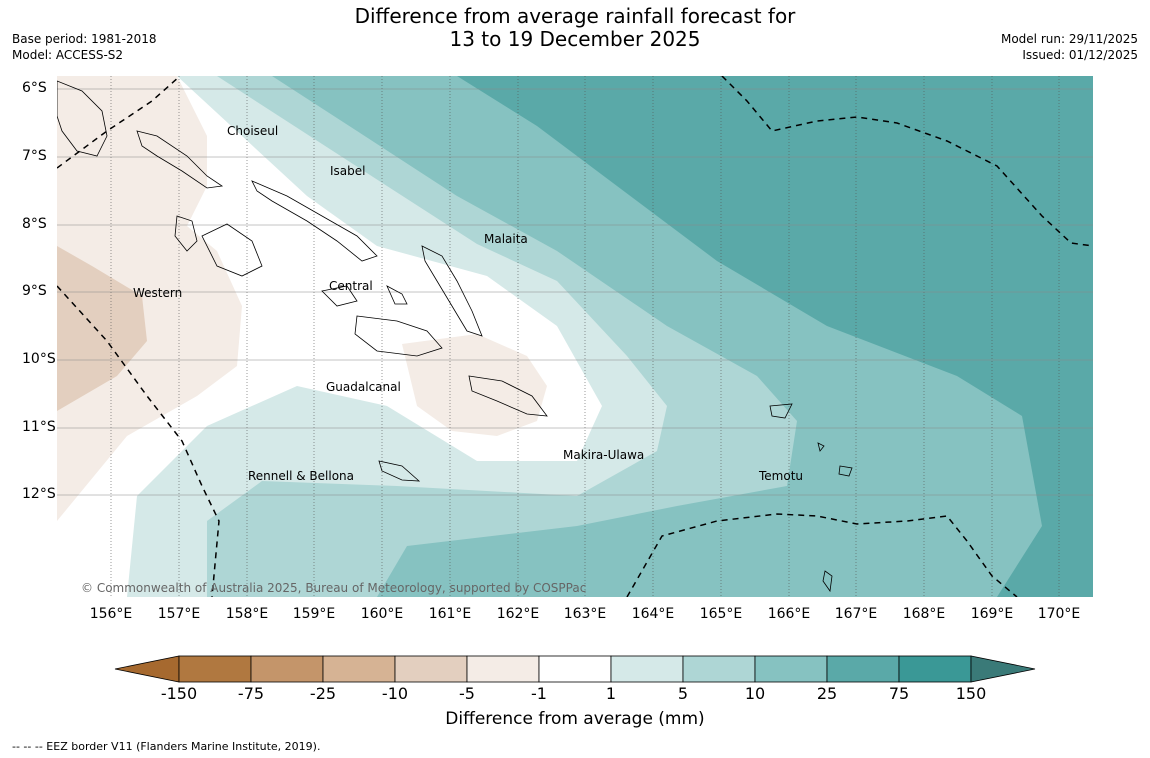  I want to click on lon-label: 166°E, so click(789, 614).